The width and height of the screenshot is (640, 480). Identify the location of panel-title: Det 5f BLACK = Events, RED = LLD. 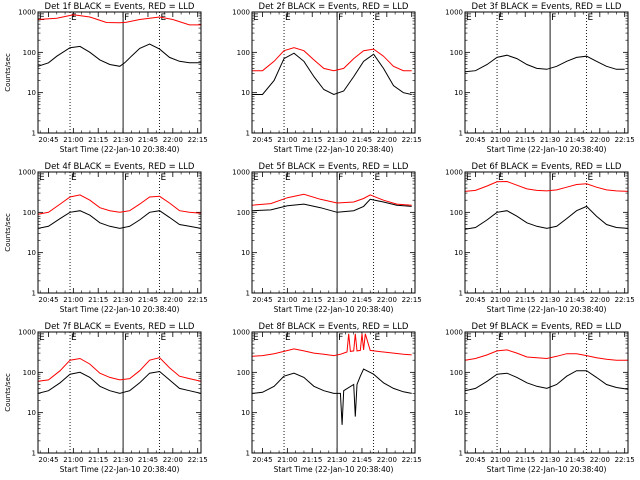
(334, 167).